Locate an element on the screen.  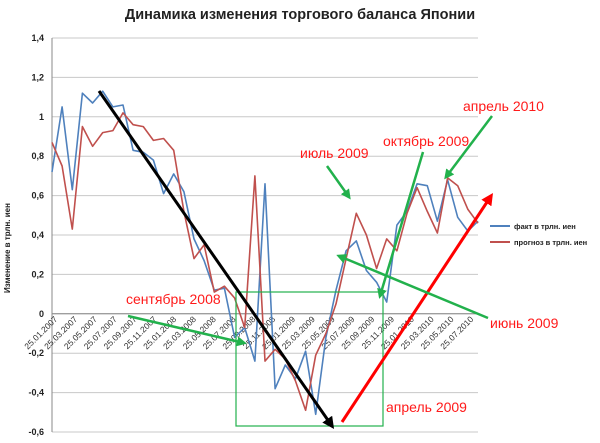
y-tick-label: 1,2 is located at coordinates (37, 77).